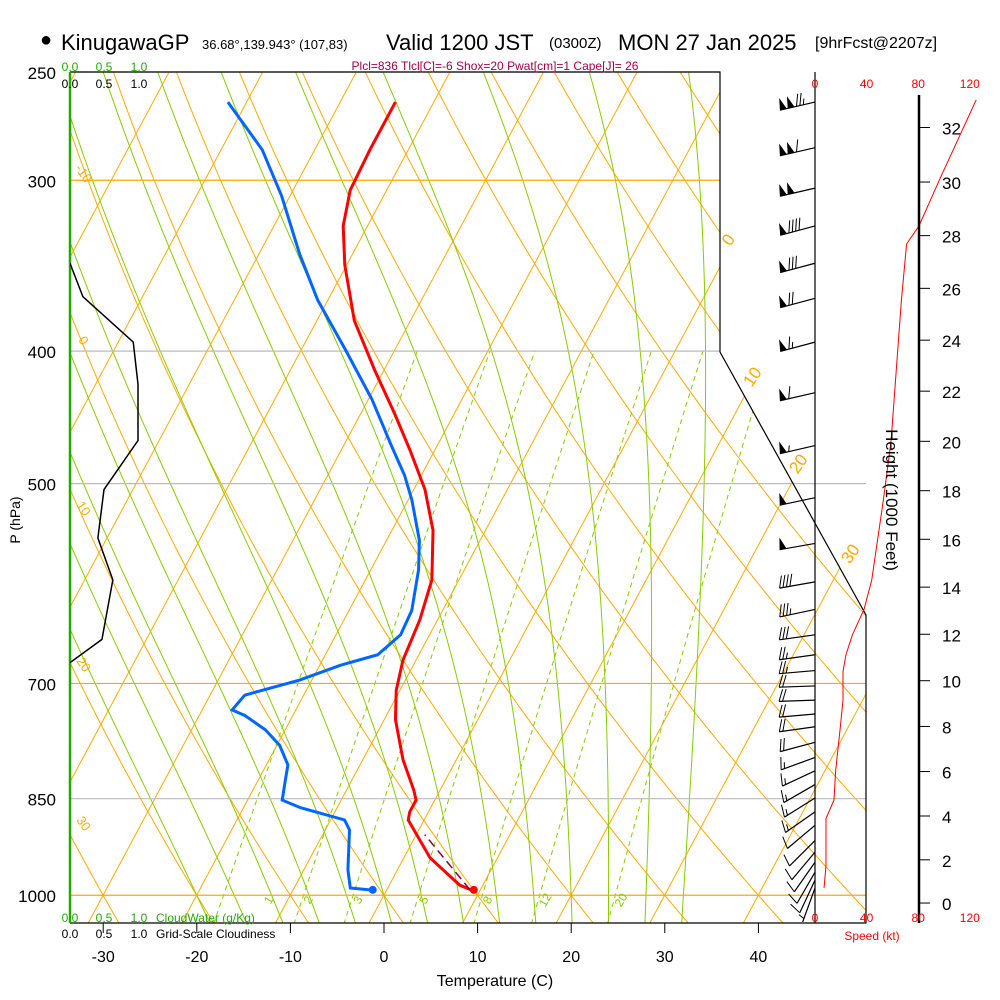 The height and width of the screenshot is (1000, 1000). I want to click on moist-adiabat-line, so click(694, 497).